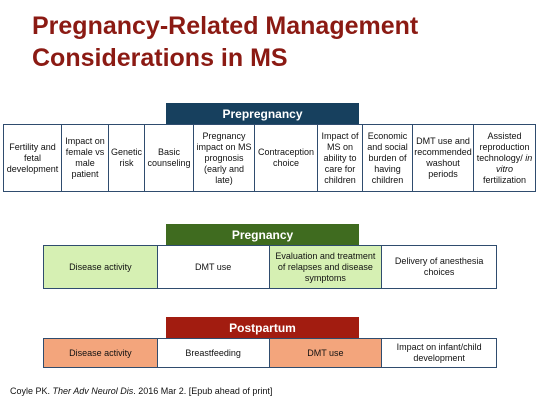  I want to click on postpartum-cell-breastfeeding: Breastfeeding, so click(213, 353).